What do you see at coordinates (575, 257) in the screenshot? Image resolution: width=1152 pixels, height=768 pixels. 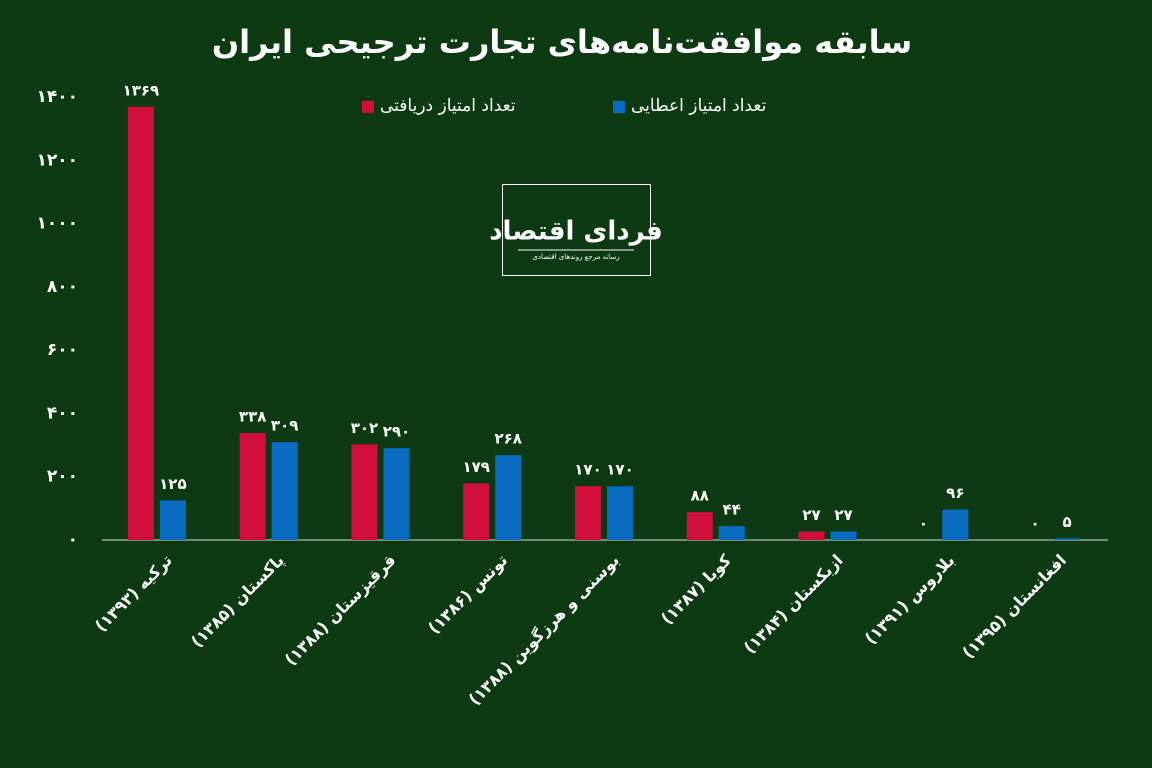 I see `logo-subtitle: رسانه مرجع روندهای اقتصادی` at bounding box center [575, 257].